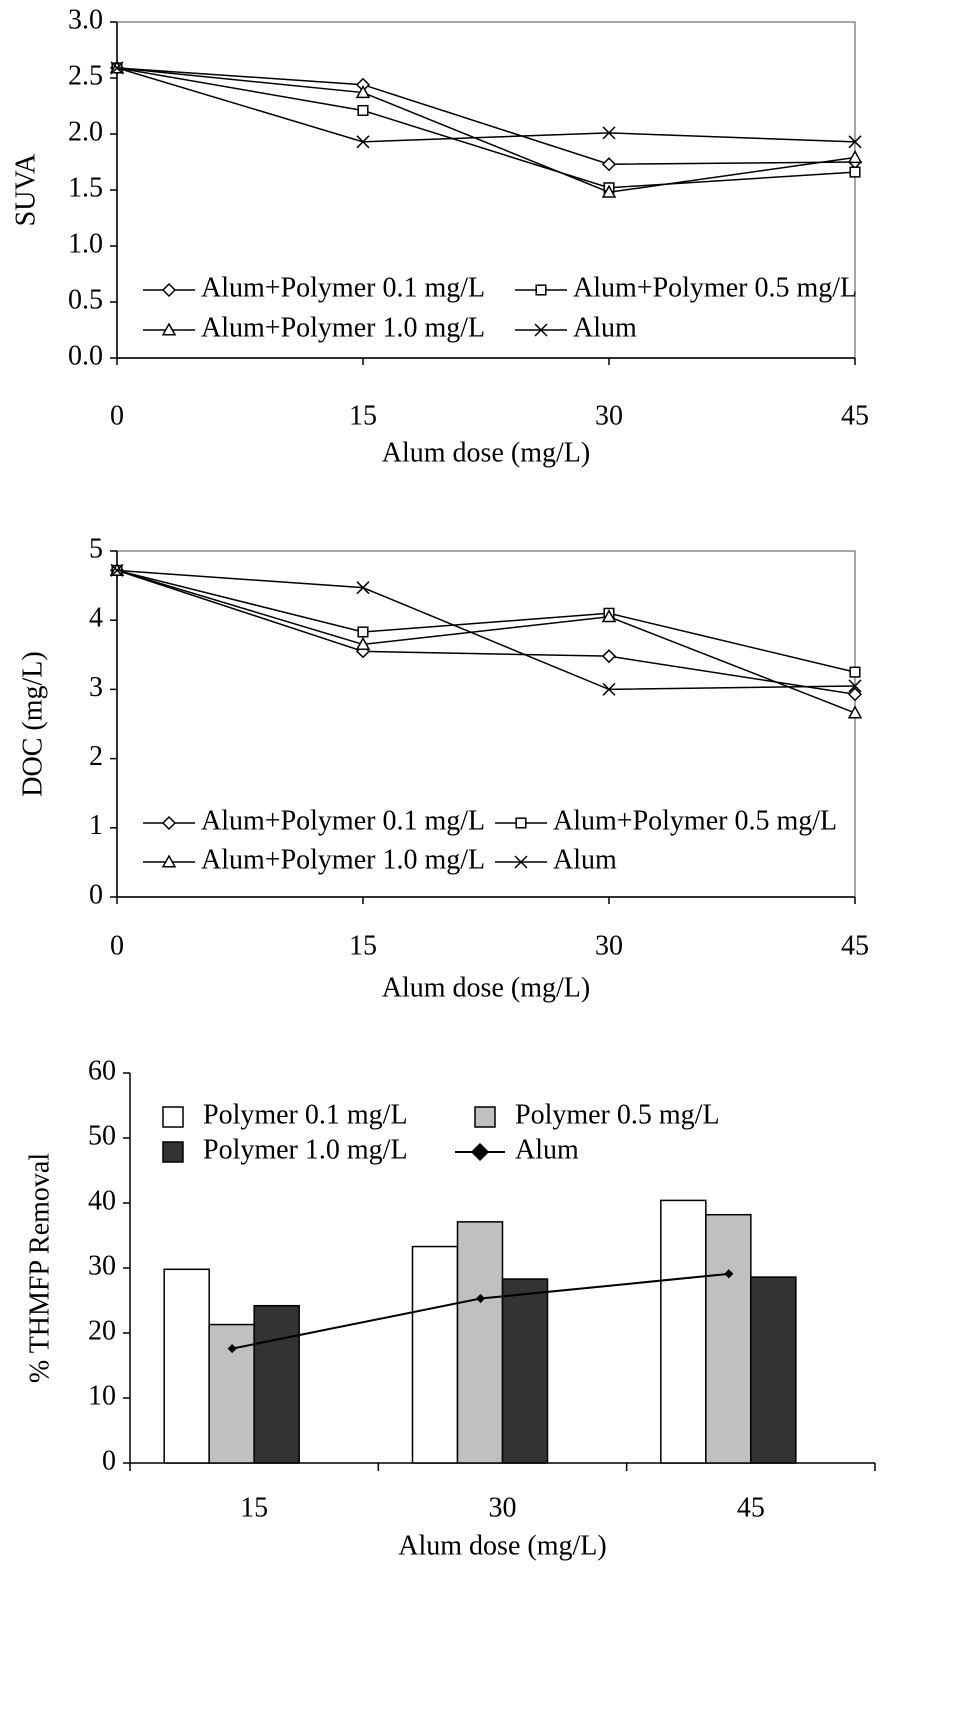  Describe the element at coordinates (85, 243) in the screenshot. I see `y-tick-label: 1.0` at that location.